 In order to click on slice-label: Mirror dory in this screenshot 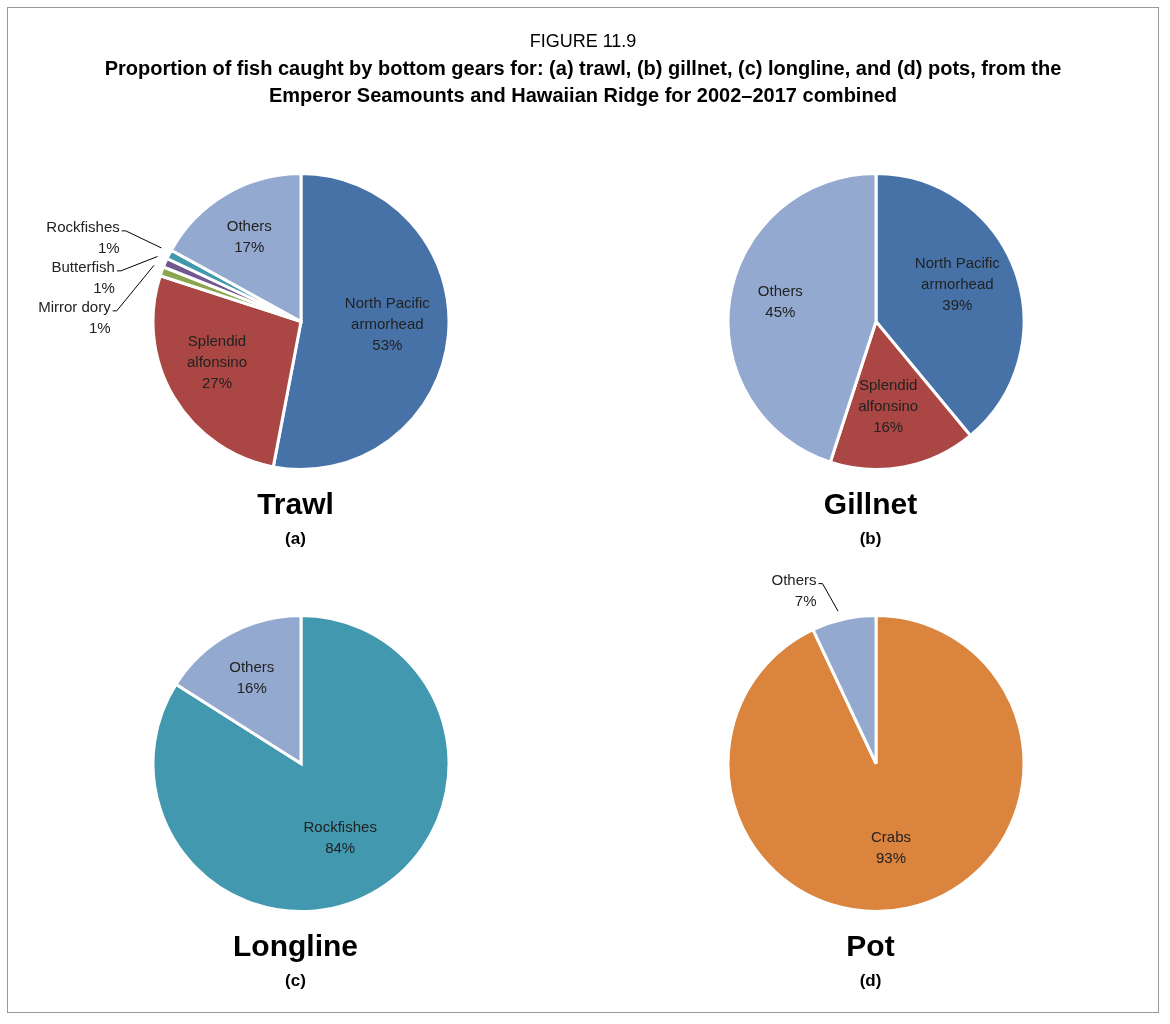, I will do `click(74, 307)`.